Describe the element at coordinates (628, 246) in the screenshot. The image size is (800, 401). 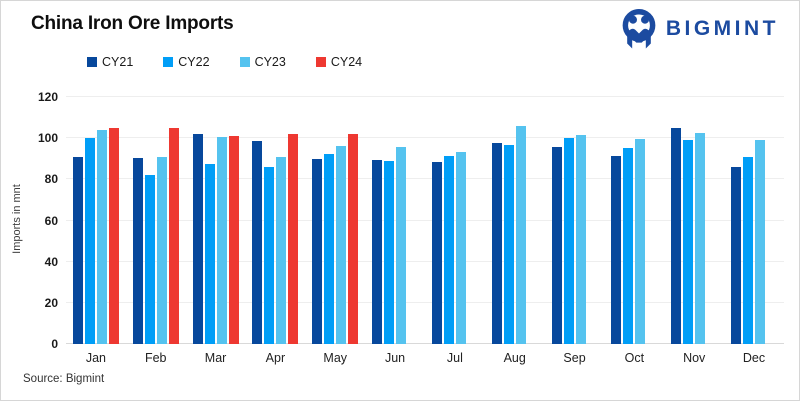
I see `bar-cy22-oct` at that location.